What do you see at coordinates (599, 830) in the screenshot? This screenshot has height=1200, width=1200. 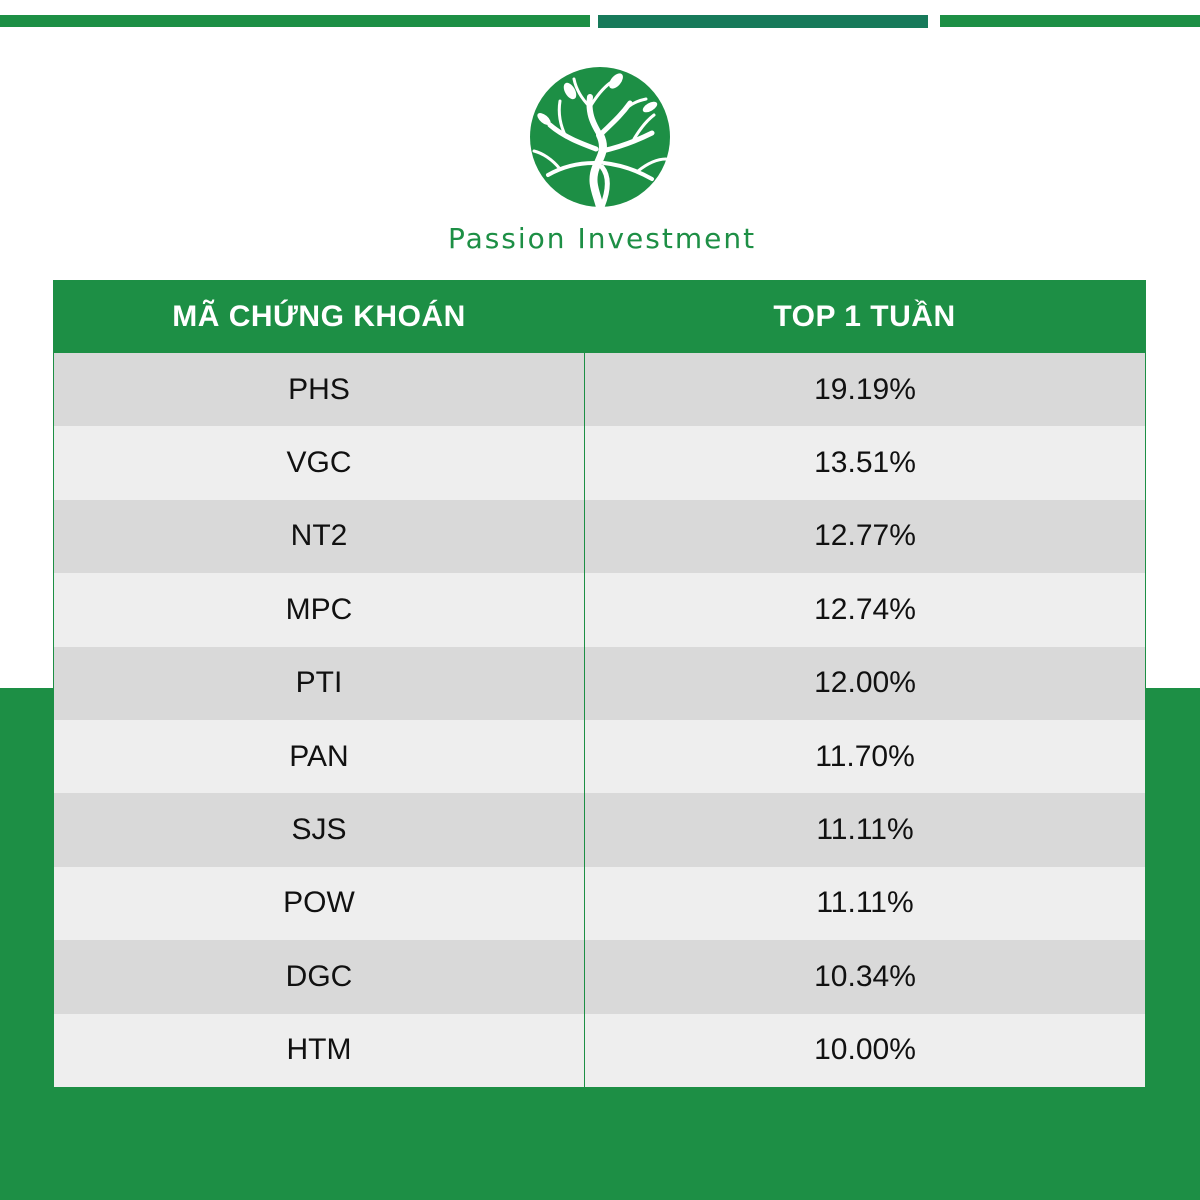 I see `table-row: SJS 11.11%` at bounding box center [599, 830].